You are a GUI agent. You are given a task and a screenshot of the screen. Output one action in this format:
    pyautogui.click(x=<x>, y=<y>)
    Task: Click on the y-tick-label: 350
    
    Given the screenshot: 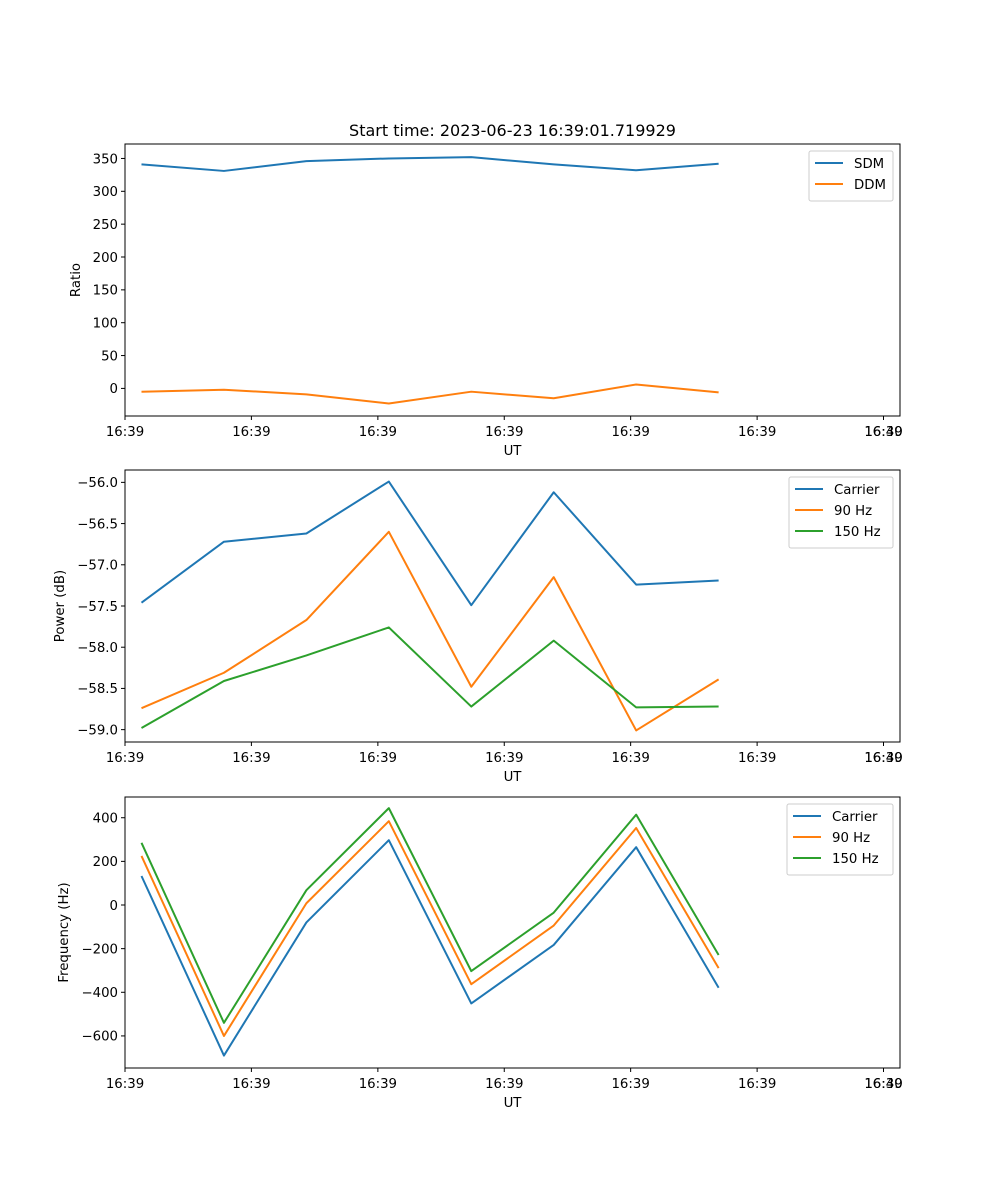 What is the action you would take?
    pyautogui.click(x=105, y=159)
    